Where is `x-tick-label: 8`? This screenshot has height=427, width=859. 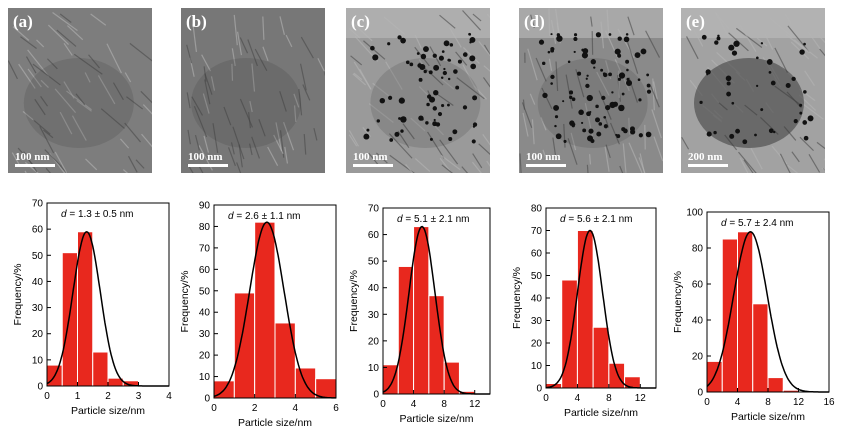 x-tick-label: 8 is located at coordinates (609, 398).